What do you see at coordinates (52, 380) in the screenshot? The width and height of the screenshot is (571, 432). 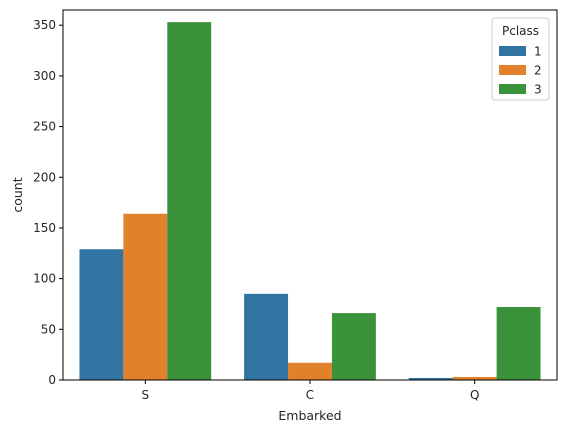 I see `y-tick-label: 0` at bounding box center [52, 380].